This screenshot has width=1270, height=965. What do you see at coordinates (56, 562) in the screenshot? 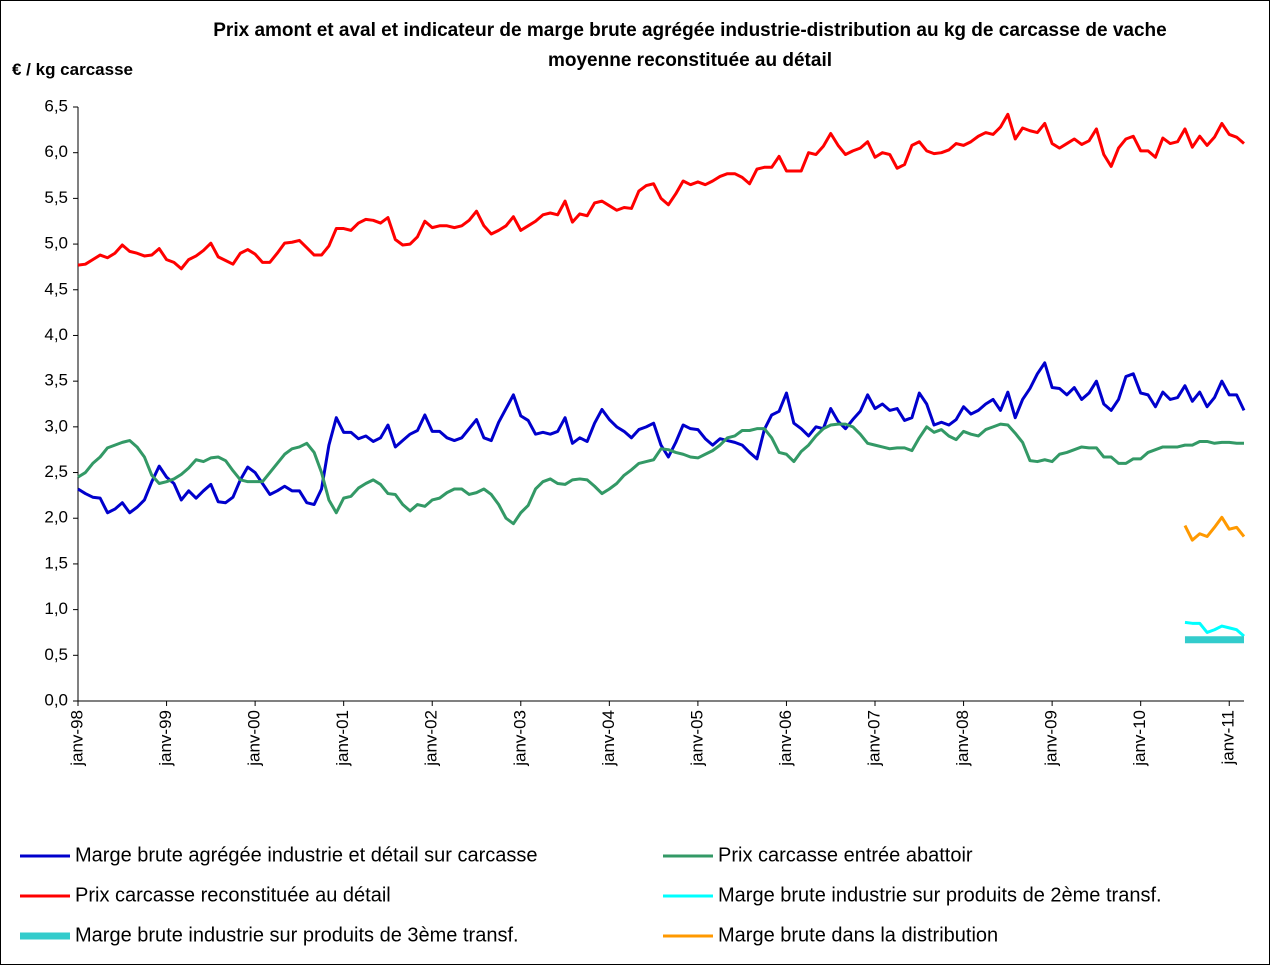
I see `y-tick-label: 1,5` at bounding box center [56, 562].